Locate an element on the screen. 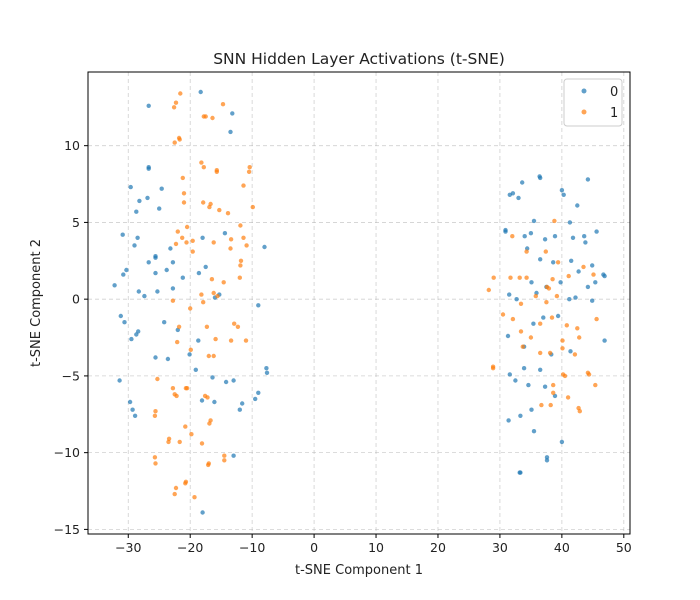 This screenshot has width=700, height=600. x-tick-label: −20 is located at coordinates (190, 547).